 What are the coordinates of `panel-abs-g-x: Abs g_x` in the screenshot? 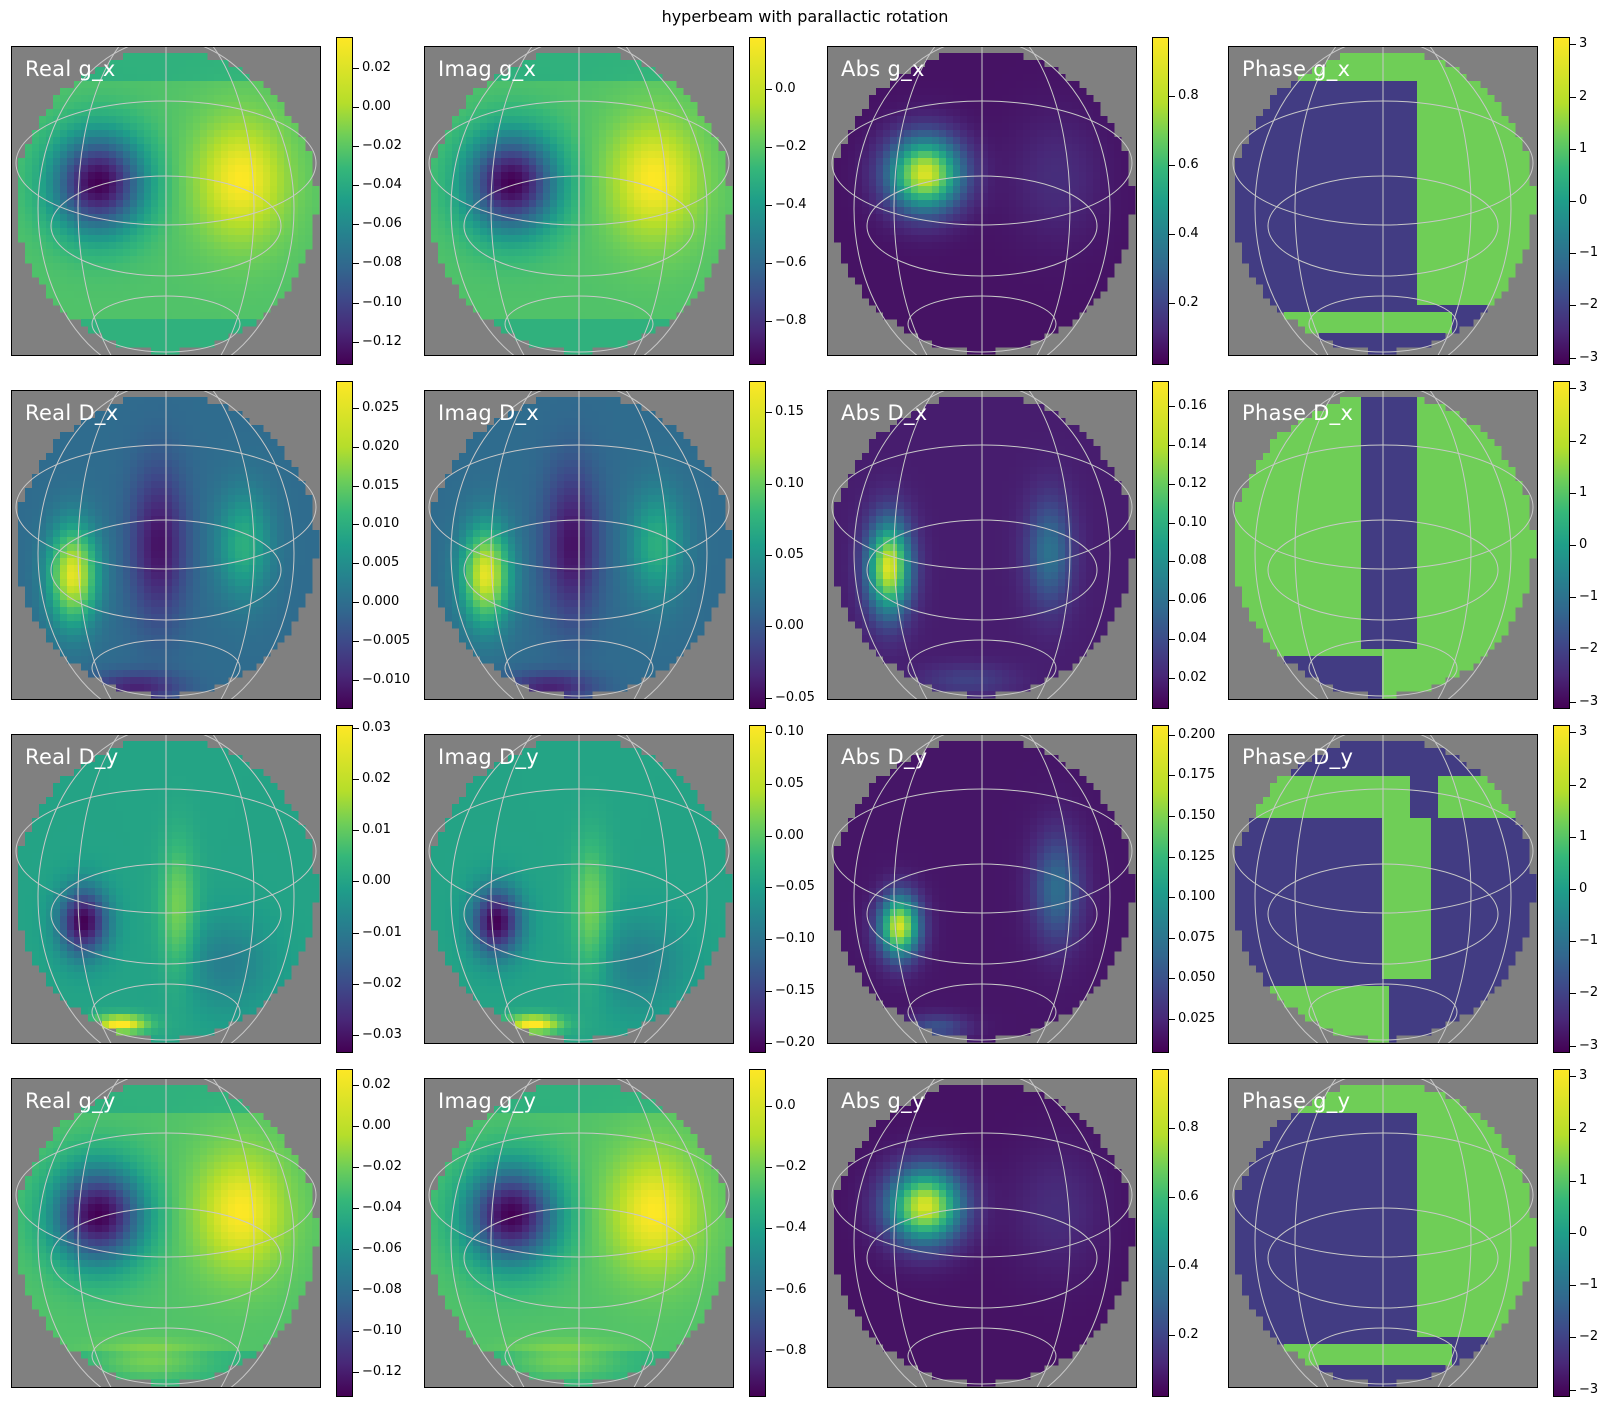 It's located at (982, 201).